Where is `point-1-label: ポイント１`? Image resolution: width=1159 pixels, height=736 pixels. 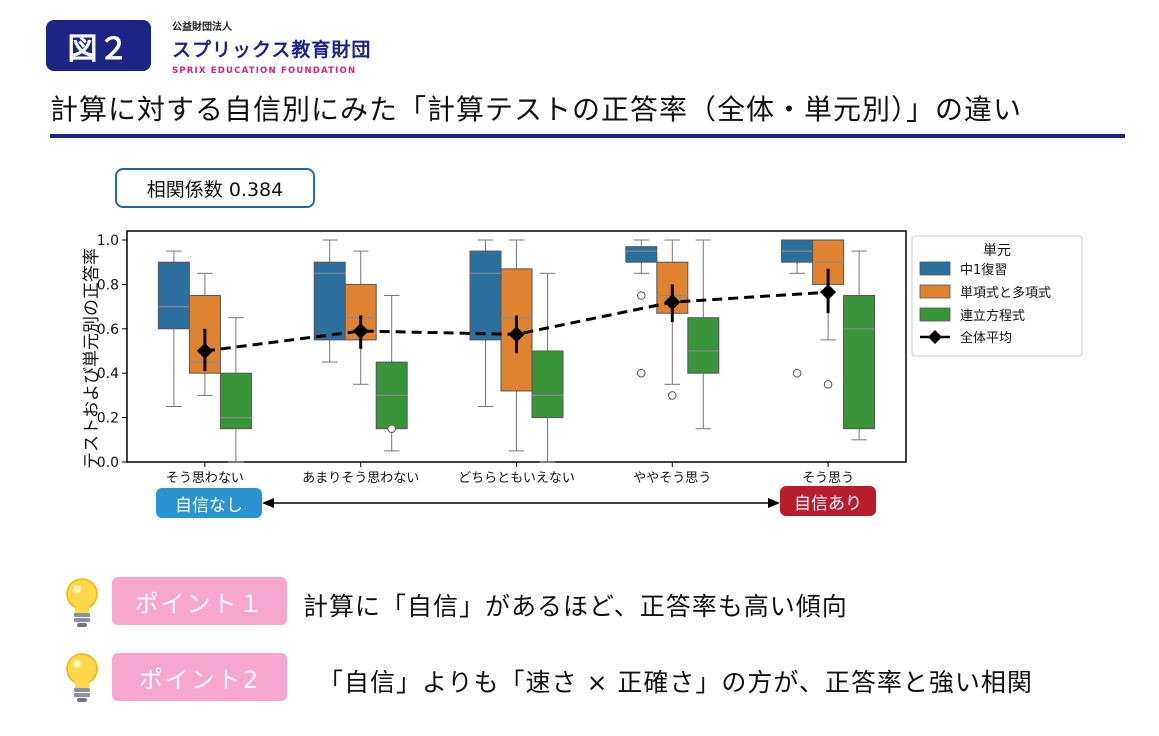
point-1-label: ポイント１ is located at coordinates (199, 601).